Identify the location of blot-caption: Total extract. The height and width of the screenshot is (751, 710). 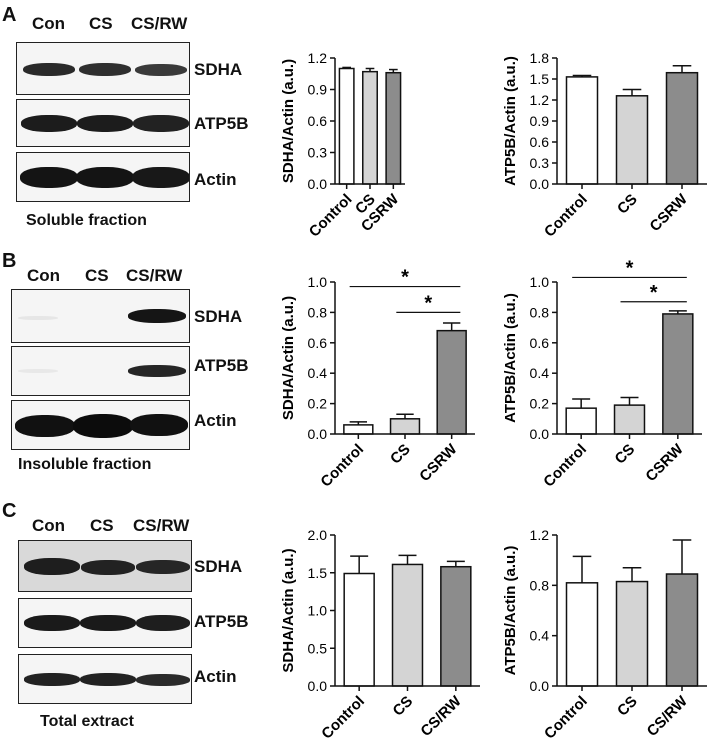
(87, 721).